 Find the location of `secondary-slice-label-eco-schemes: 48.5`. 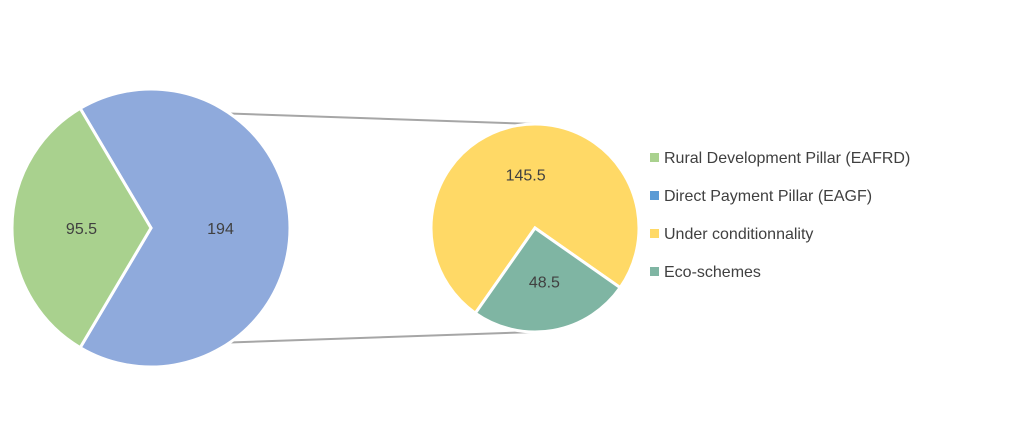

secondary-slice-label-eco-schemes: 48.5 is located at coordinates (544, 282).